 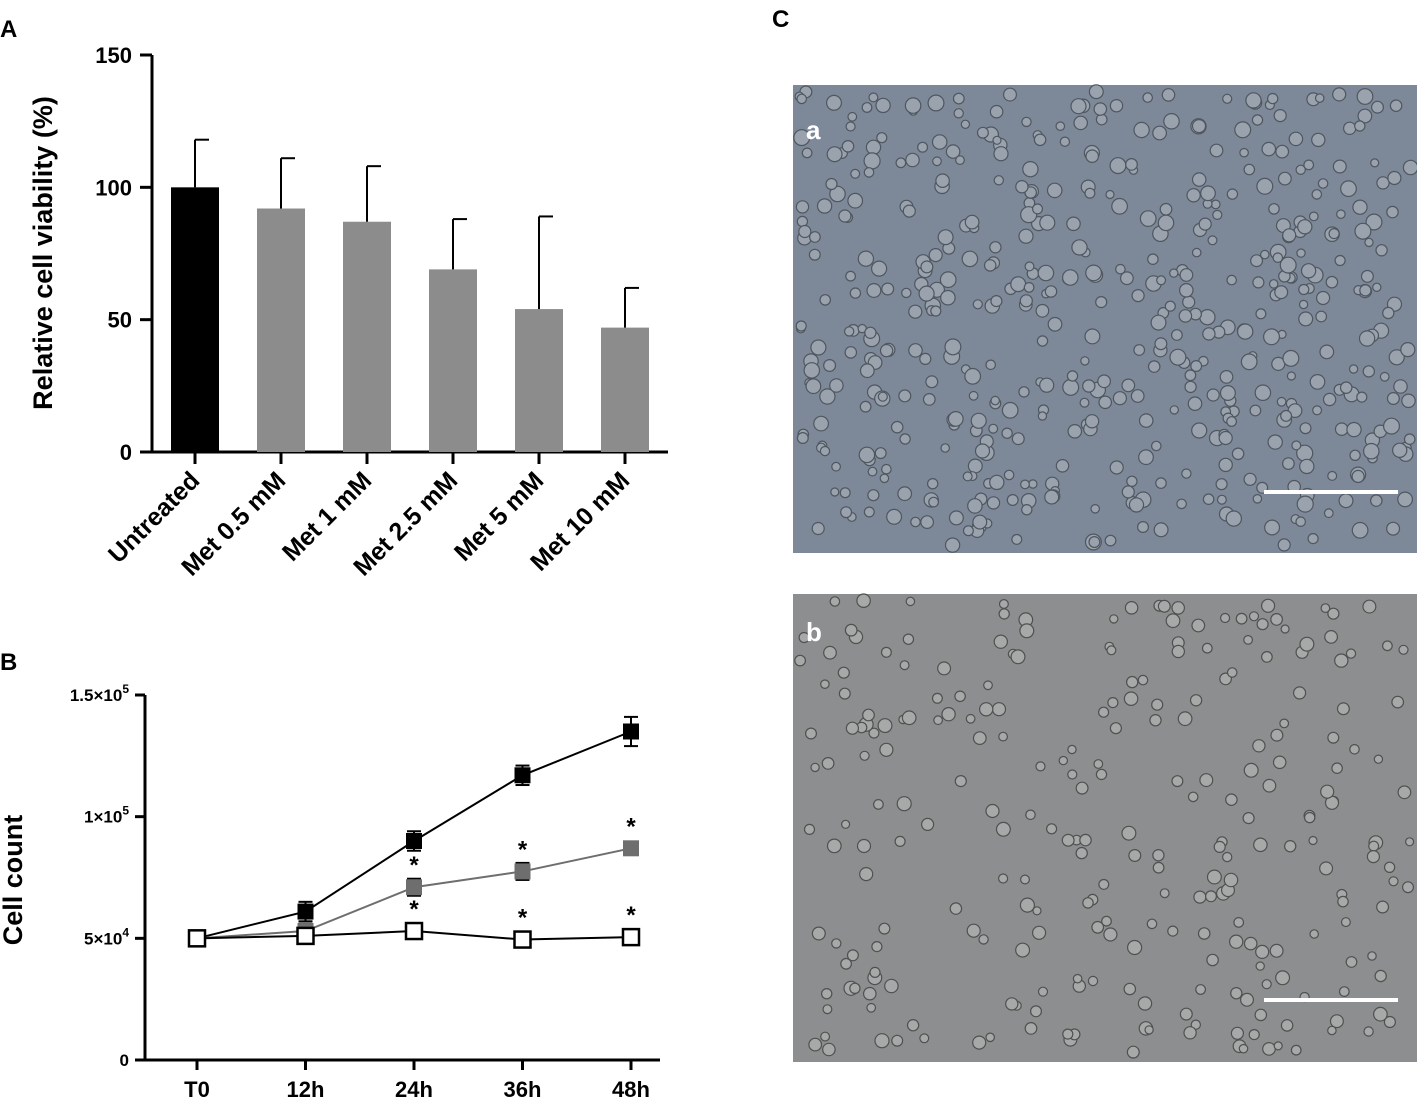 What do you see at coordinates (814, 632) in the screenshot?
I see `image-b-label: b` at bounding box center [814, 632].